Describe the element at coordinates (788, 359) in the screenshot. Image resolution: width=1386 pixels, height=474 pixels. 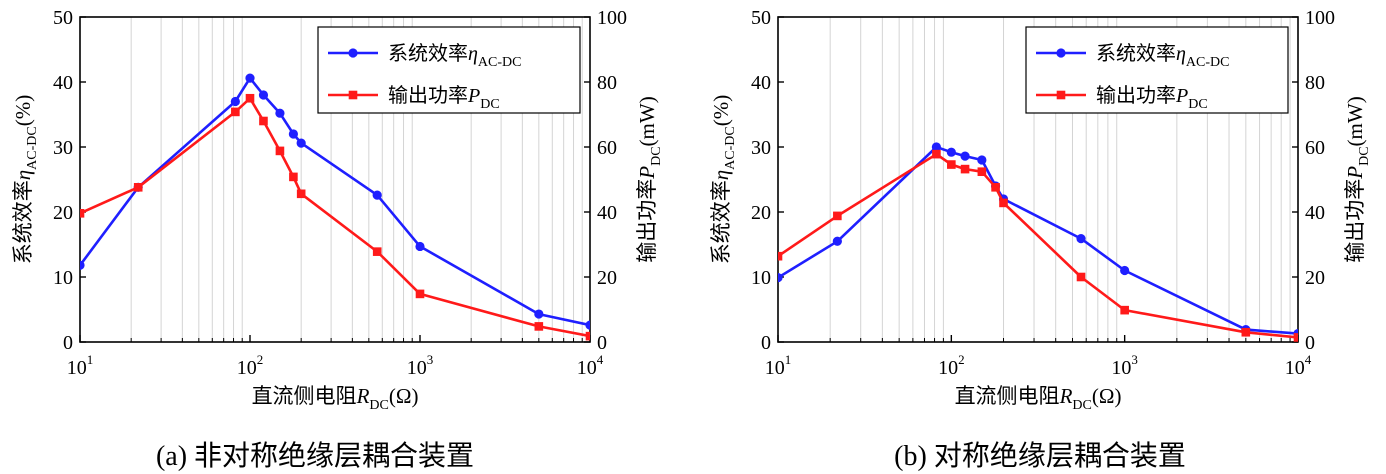
I see `x-tick-exponent: 1` at that location.